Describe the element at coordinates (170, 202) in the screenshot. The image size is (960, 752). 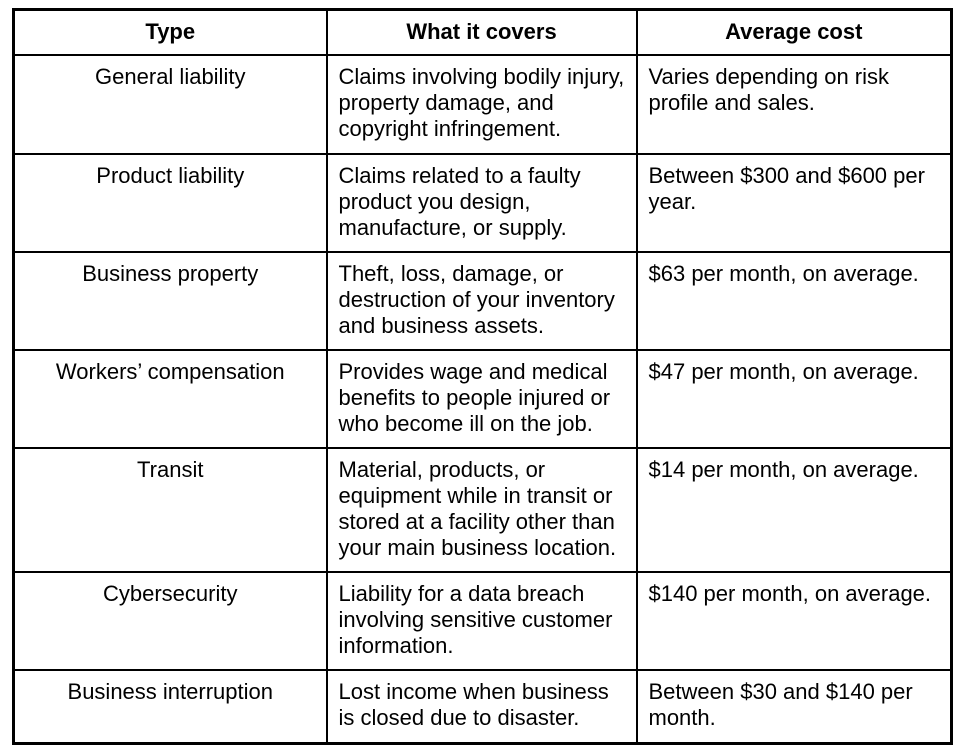
I see `type-cell: Product liability` at that location.